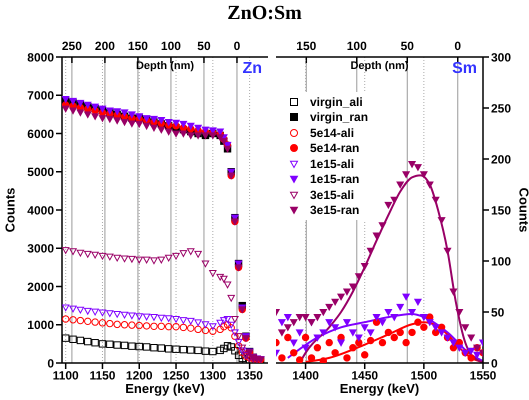  Describe the element at coordinates (494, 363) in the screenshot. I see `y2-tick-label: 0` at that location.